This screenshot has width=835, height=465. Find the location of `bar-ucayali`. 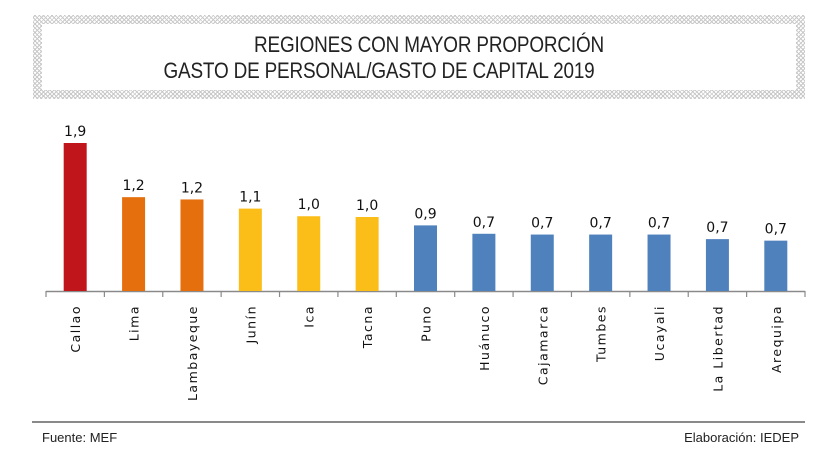

bar-ucayali is located at coordinates (659, 262).